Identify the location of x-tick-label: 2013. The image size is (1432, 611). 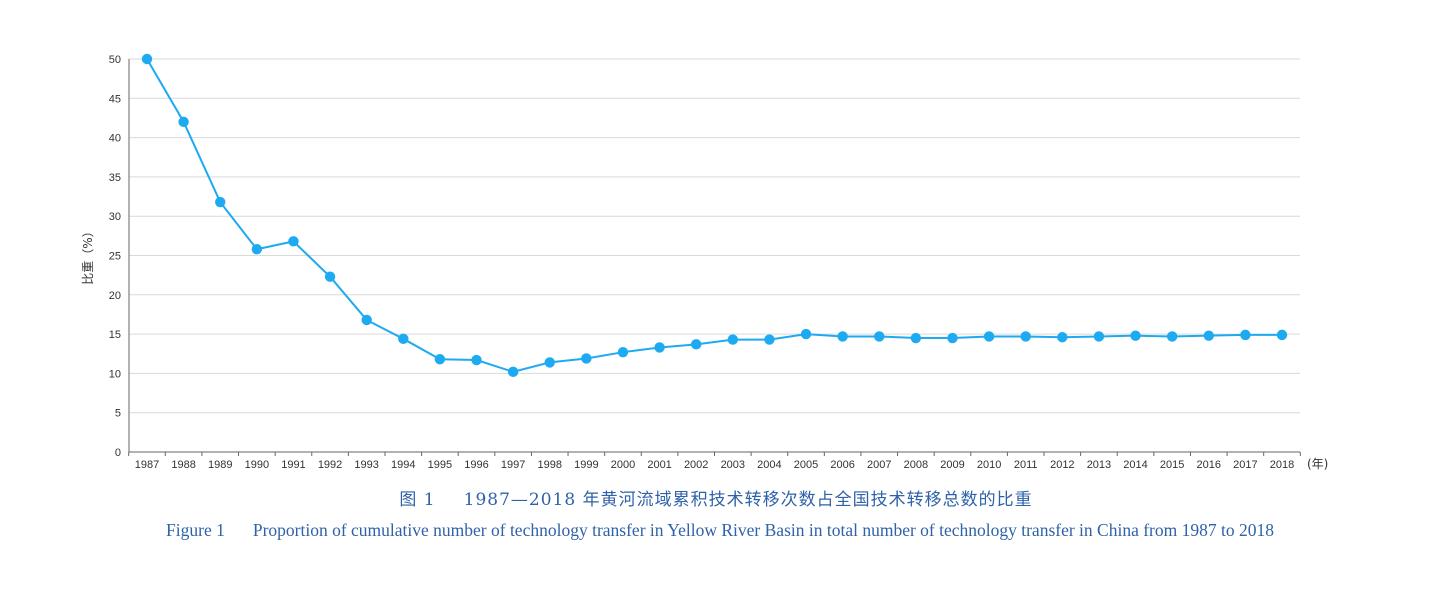
(1099, 465).